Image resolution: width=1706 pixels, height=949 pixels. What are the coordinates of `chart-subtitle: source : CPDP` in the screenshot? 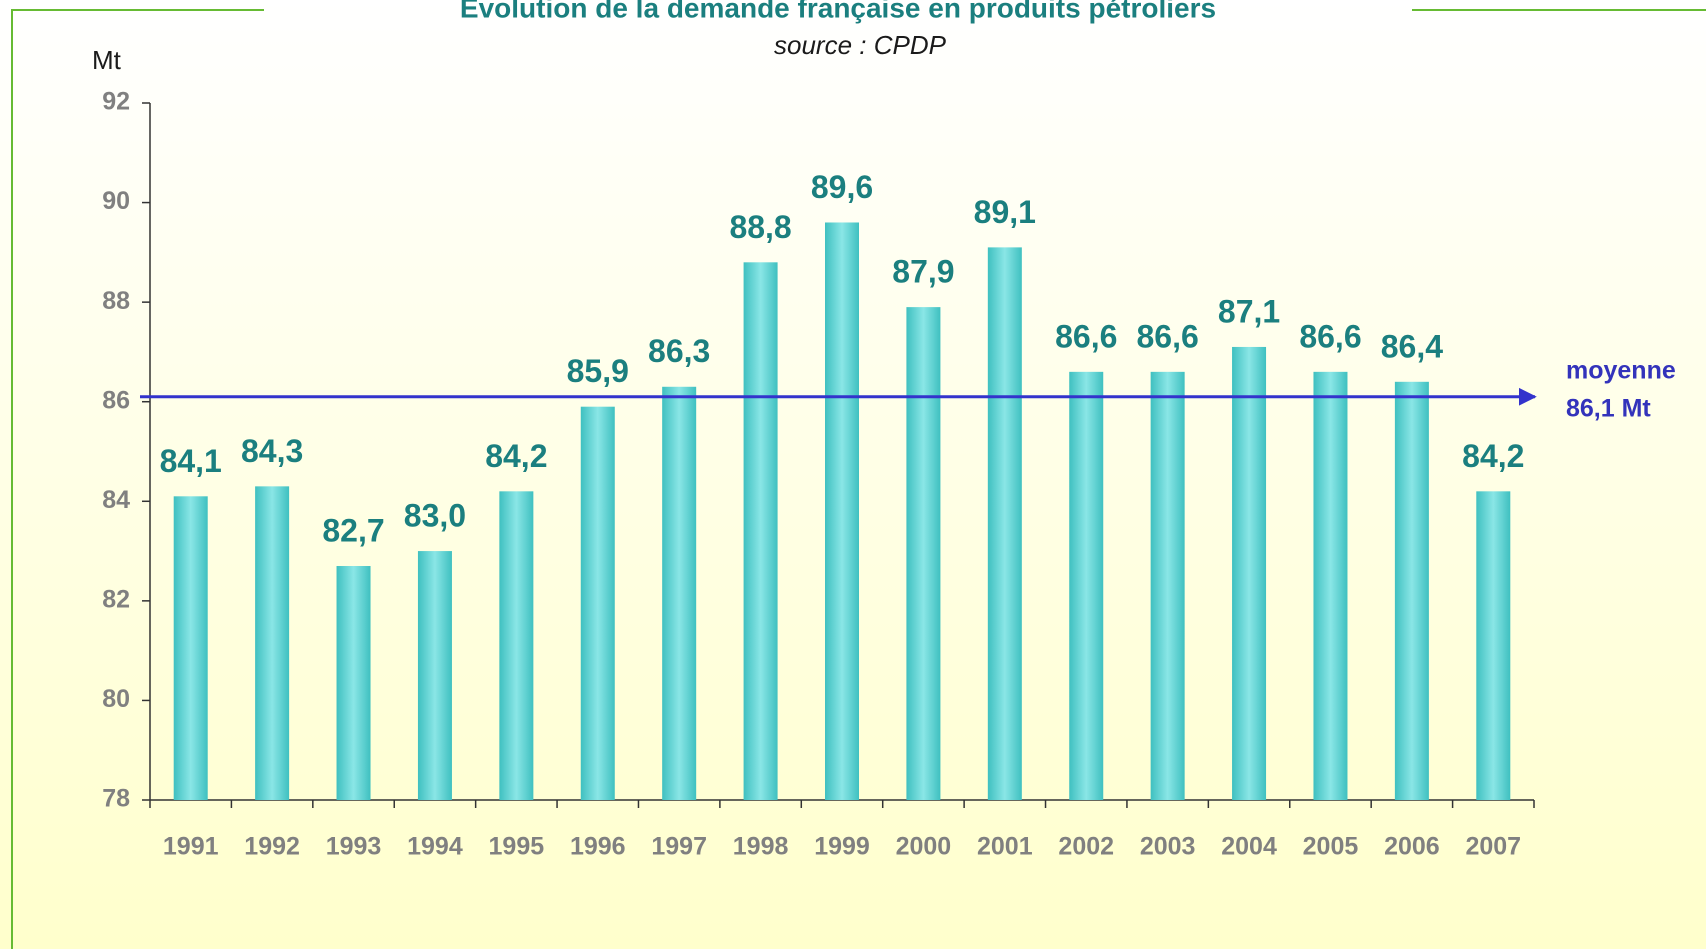 It's located at (860, 45).